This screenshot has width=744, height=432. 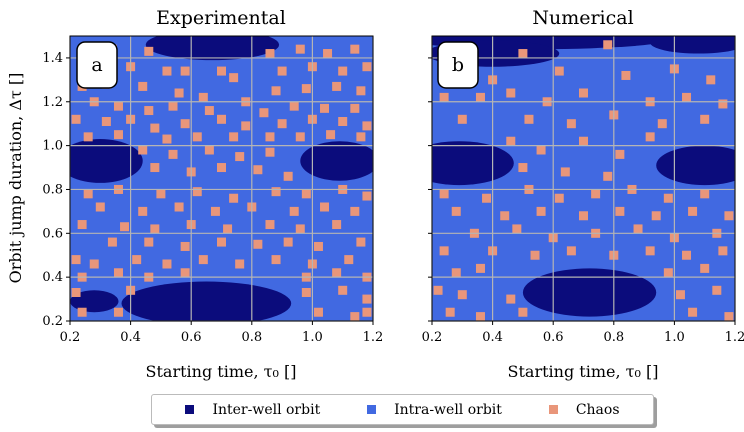 What do you see at coordinates (52, 277) in the screenshot?
I see `y-tick-label: 0.4` at bounding box center [52, 277].